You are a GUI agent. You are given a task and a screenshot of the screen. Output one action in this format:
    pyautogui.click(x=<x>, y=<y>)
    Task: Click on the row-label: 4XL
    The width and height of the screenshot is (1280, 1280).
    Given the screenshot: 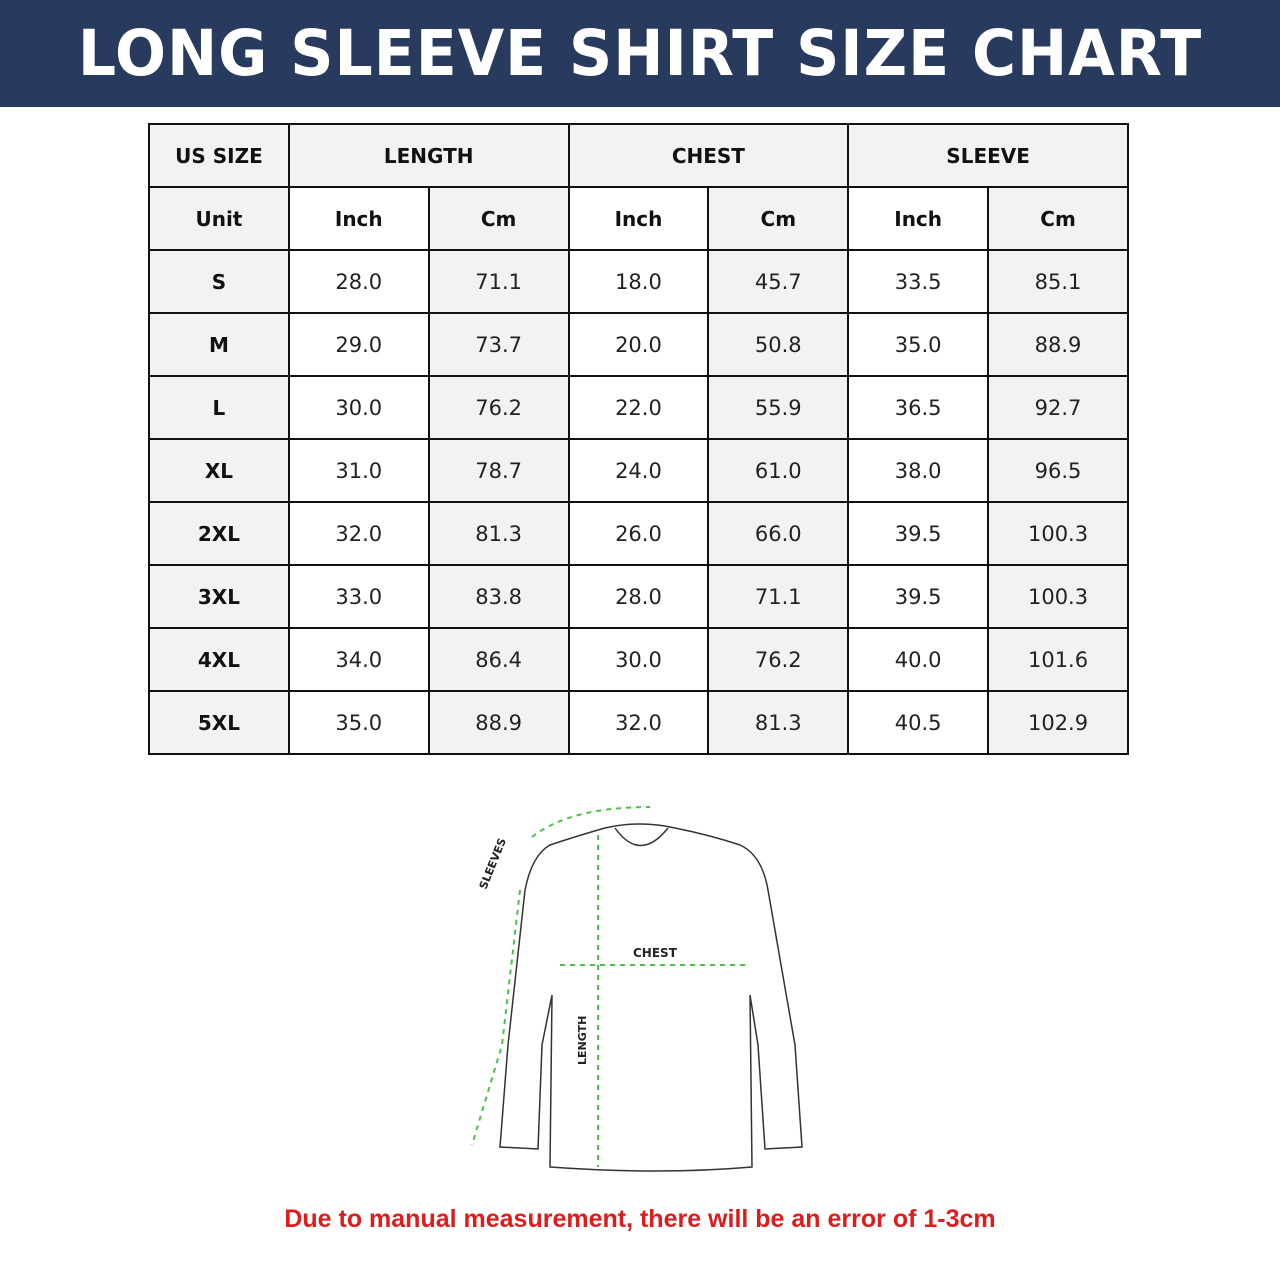 What is the action you would take?
    pyautogui.click(x=219, y=659)
    